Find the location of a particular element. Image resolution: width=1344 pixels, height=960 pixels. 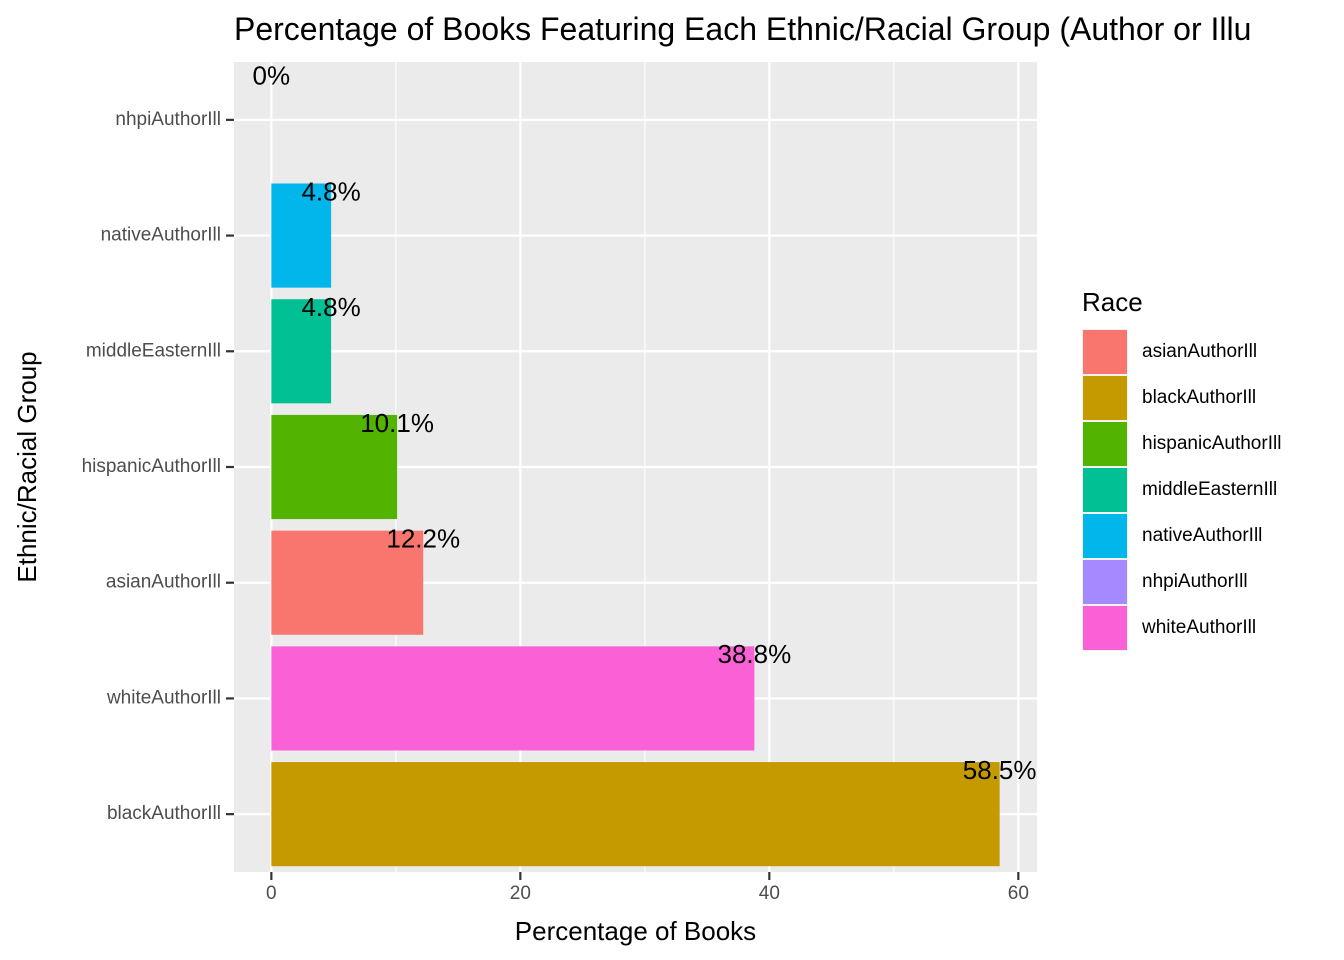

legend-swatch-hispanicAuthorIll is located at coordinates (1105, 444).